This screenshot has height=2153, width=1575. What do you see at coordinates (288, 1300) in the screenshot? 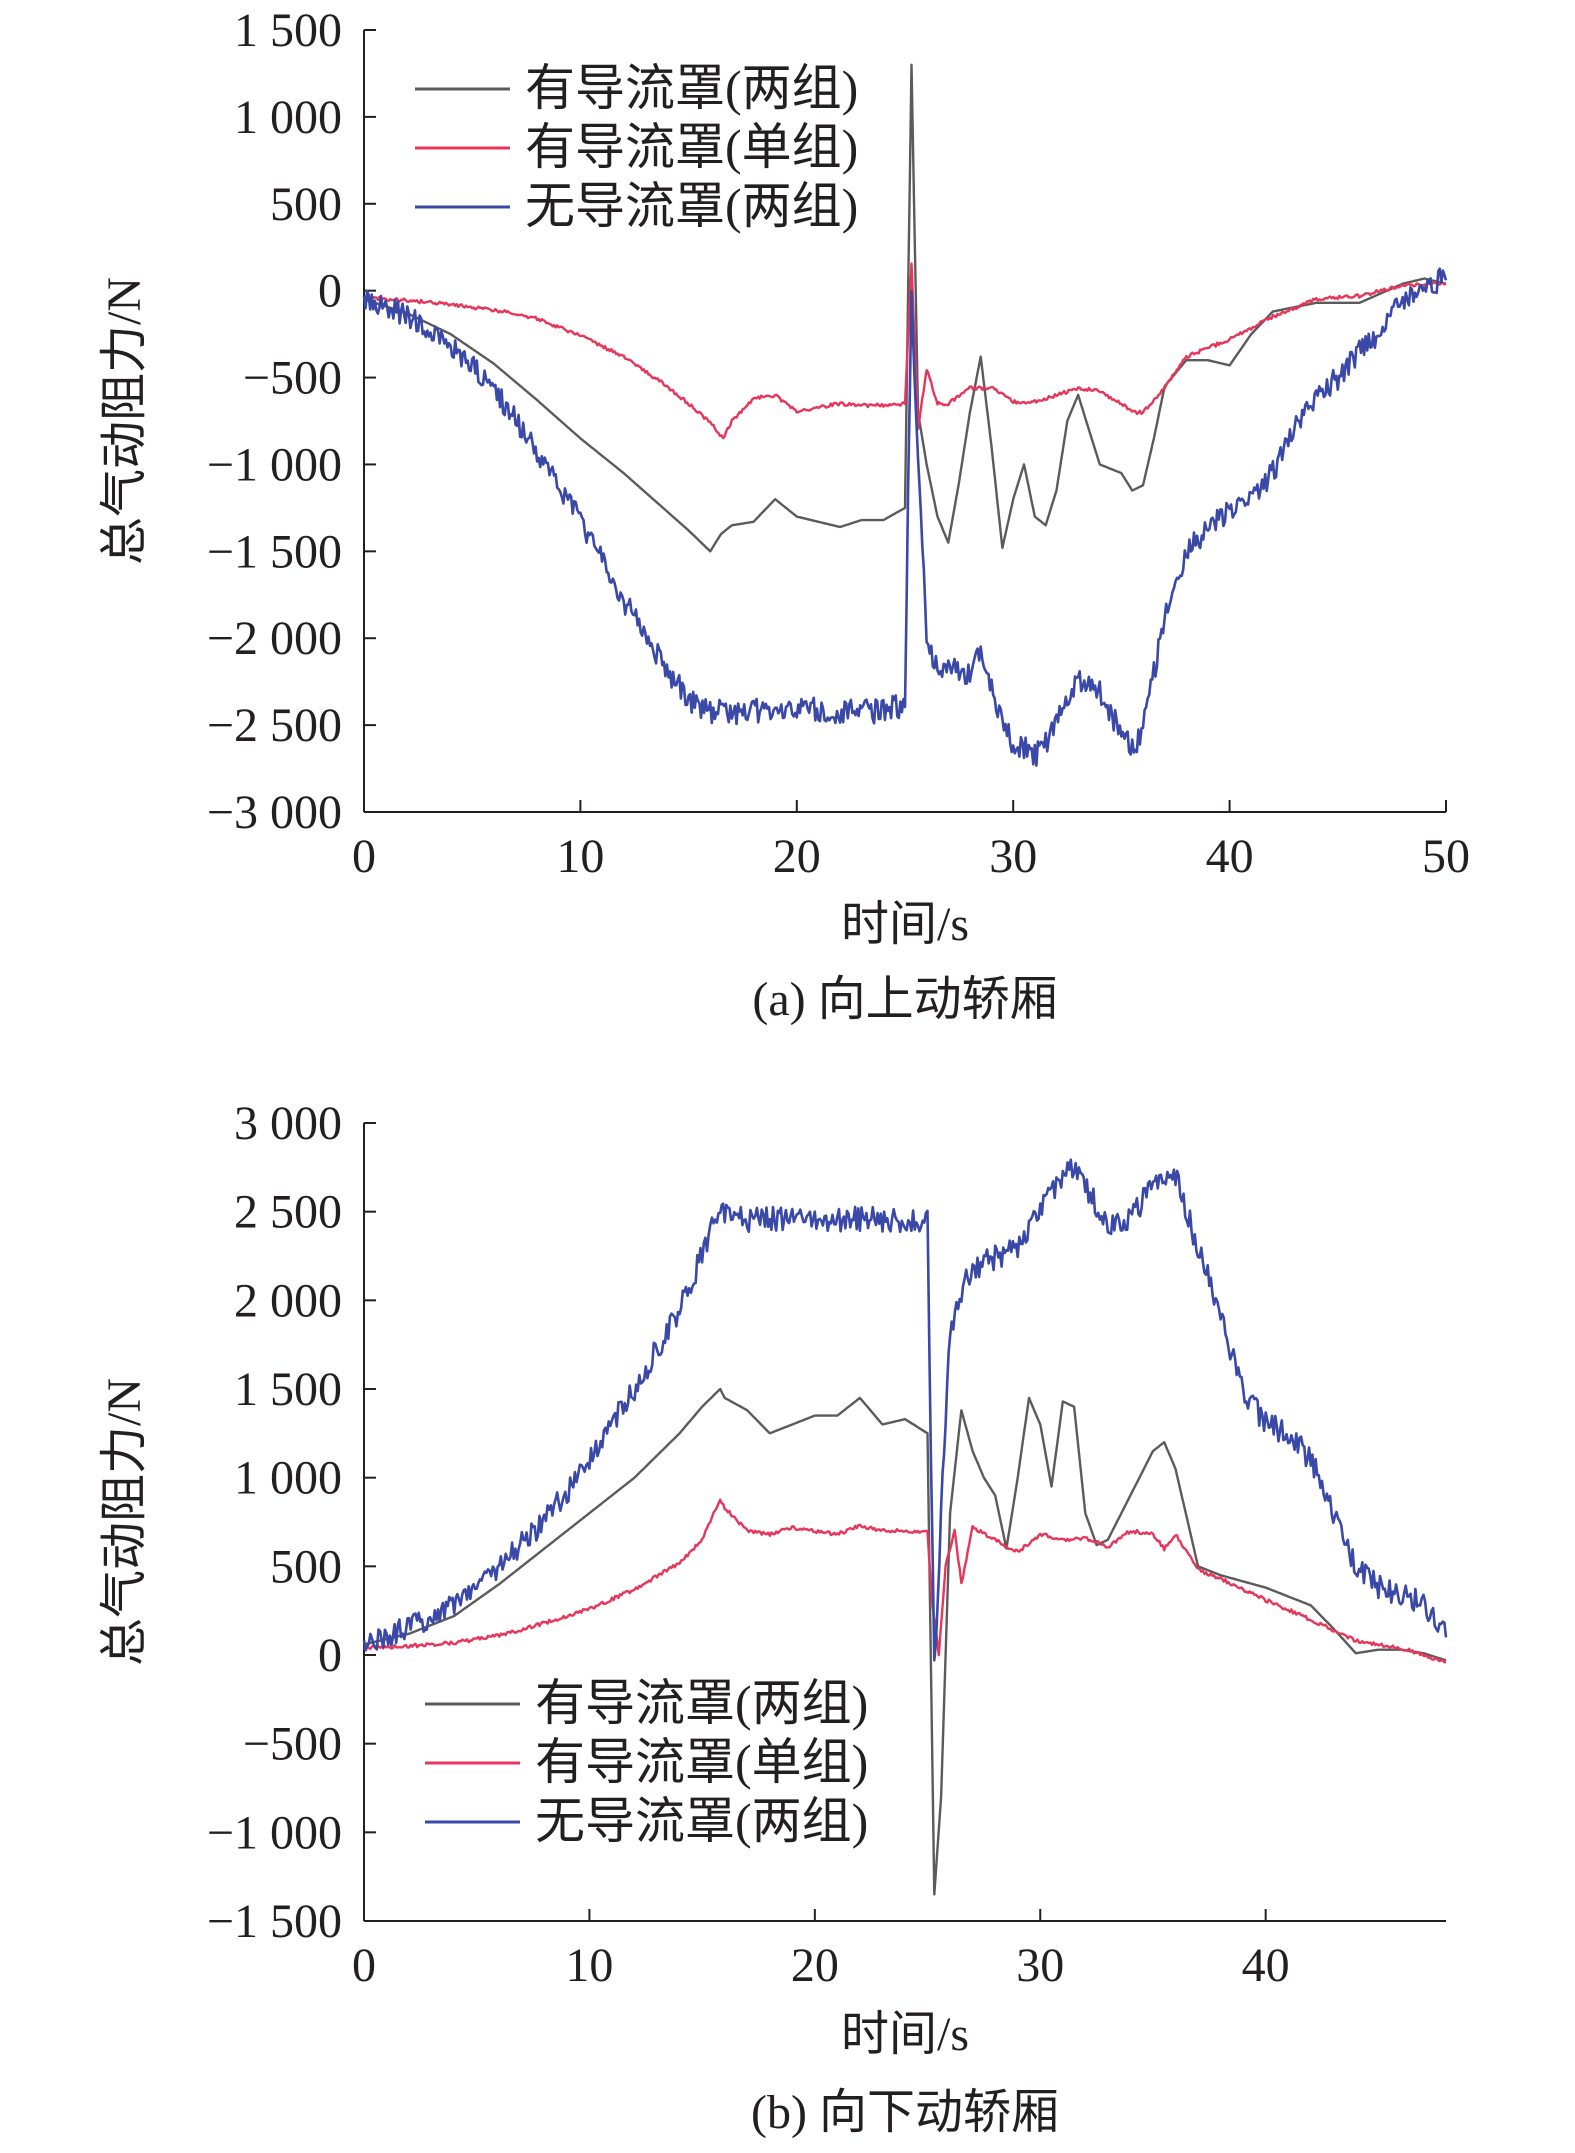
I see `y-tick-label: 2 000` at bounding box center [288, 1300].